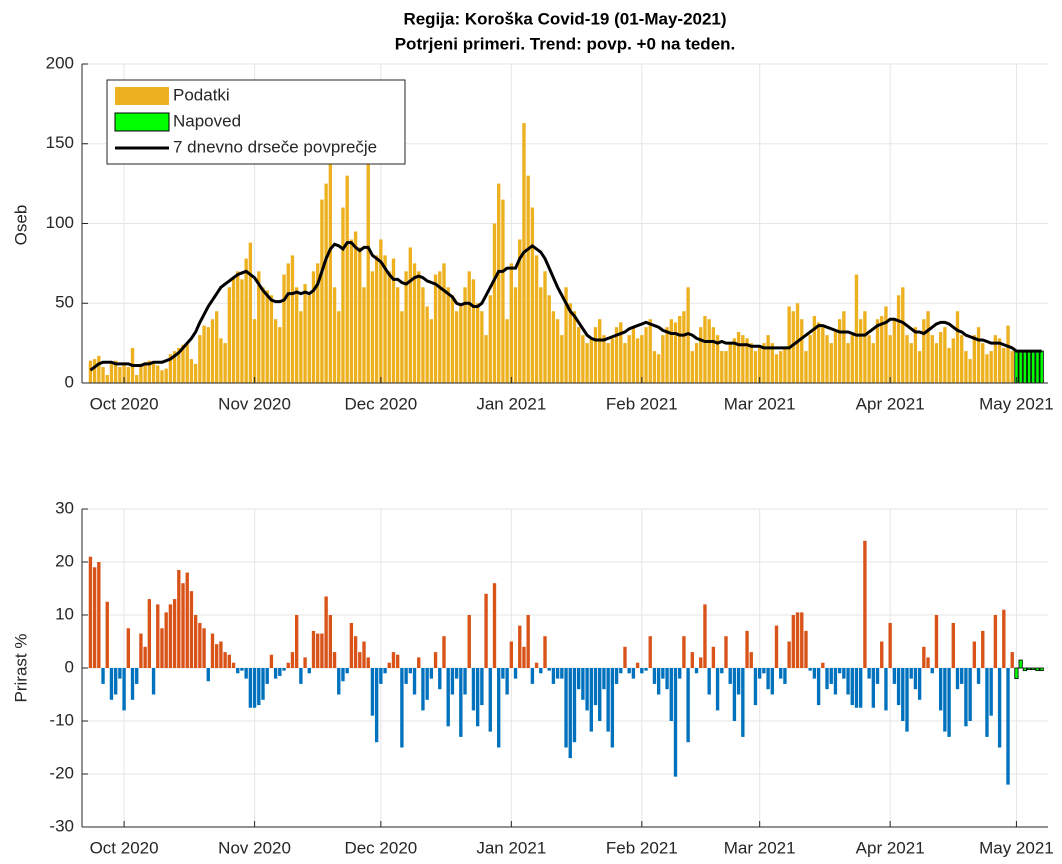 The width and height of the screenshot is (1062, 864). Describe the element at coordinates (380, 847) in the screenshot. I see `x-tick-label: Dec 2020` at that location.